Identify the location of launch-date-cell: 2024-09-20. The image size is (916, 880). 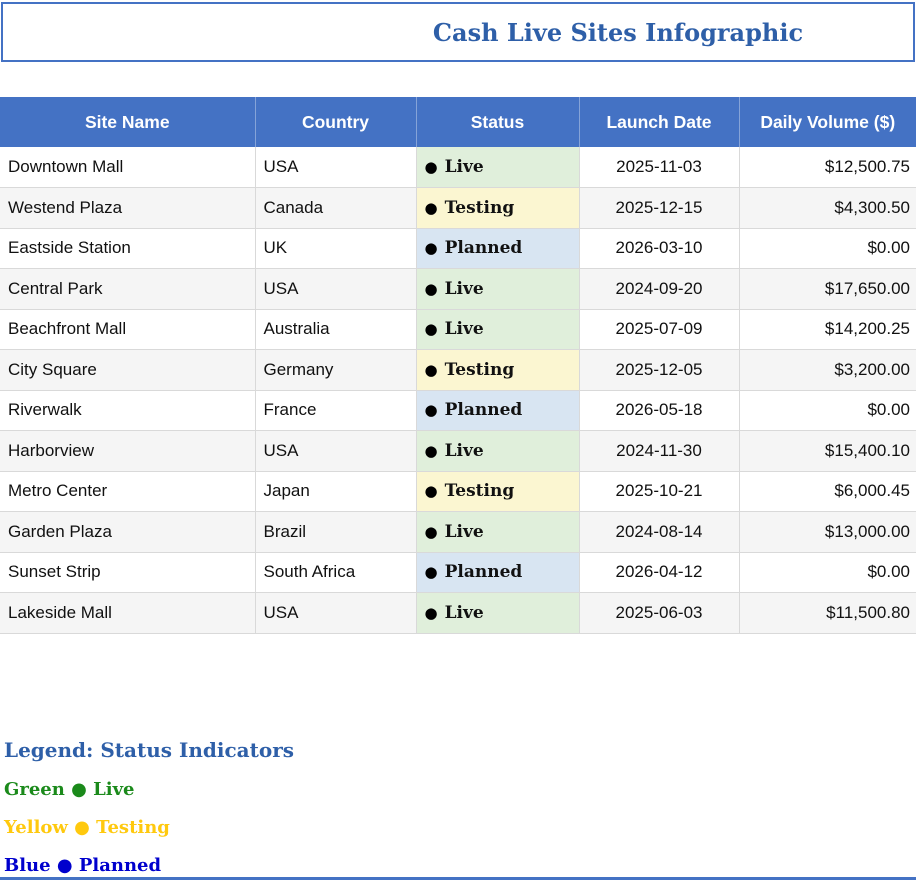
(659, 289).